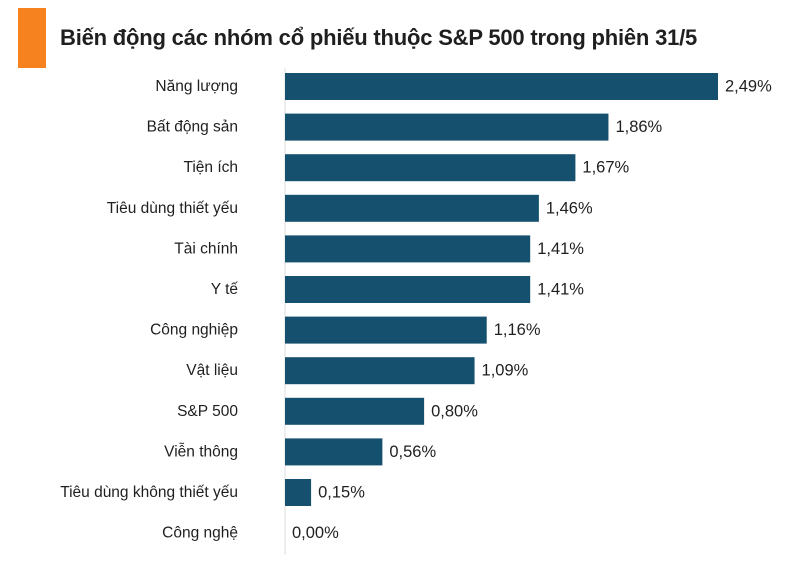 This screenshot has height=562, width=796. Describe the element at coordinates (341, 493) in the screenshot. I see `data-label: 0,15%` at that location.